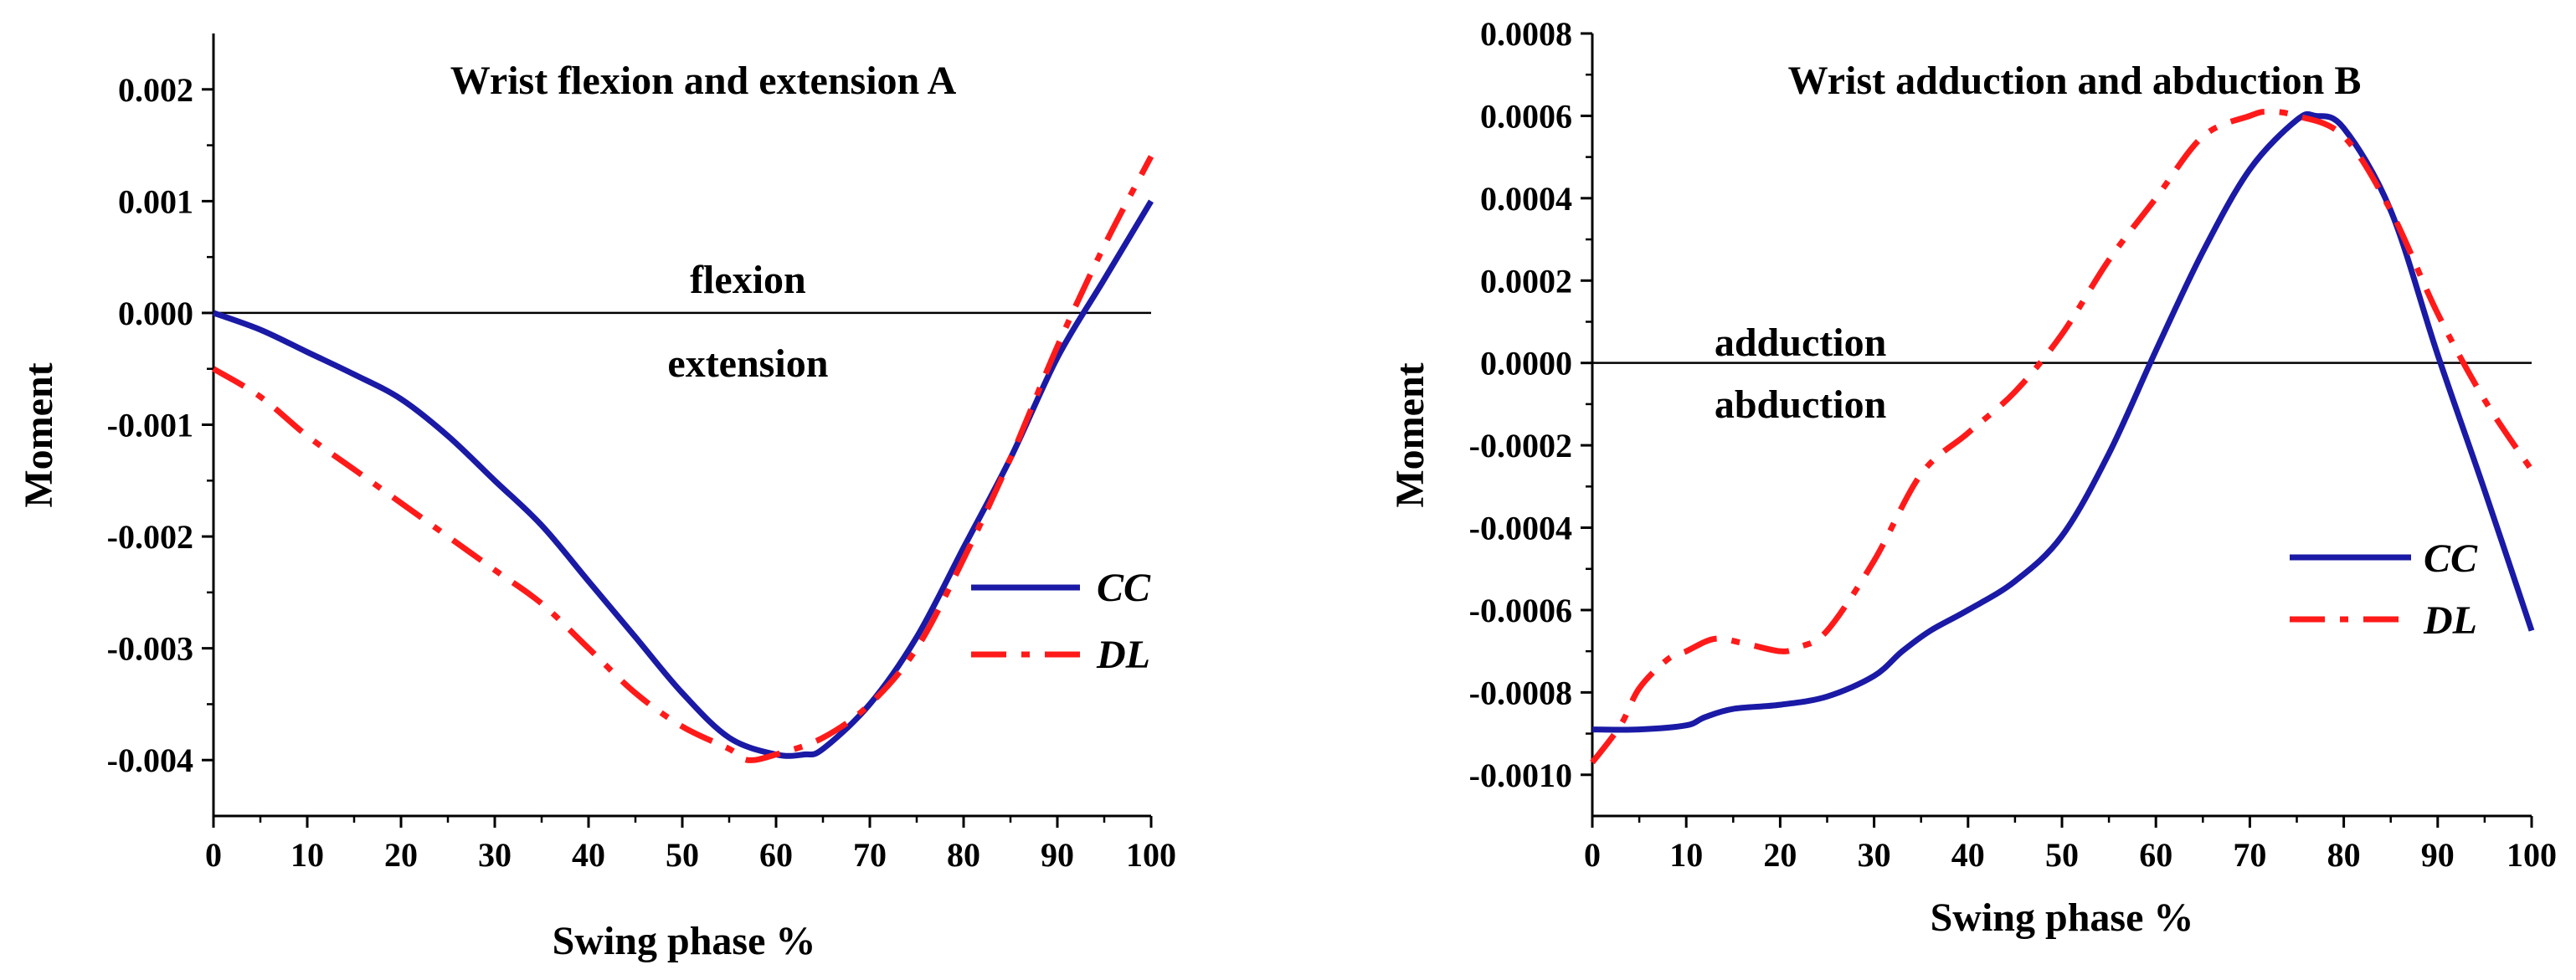 This screenshot has height=980, width=2576. I want to click on y-axis-label-b: Moment, so click(1410, 434).